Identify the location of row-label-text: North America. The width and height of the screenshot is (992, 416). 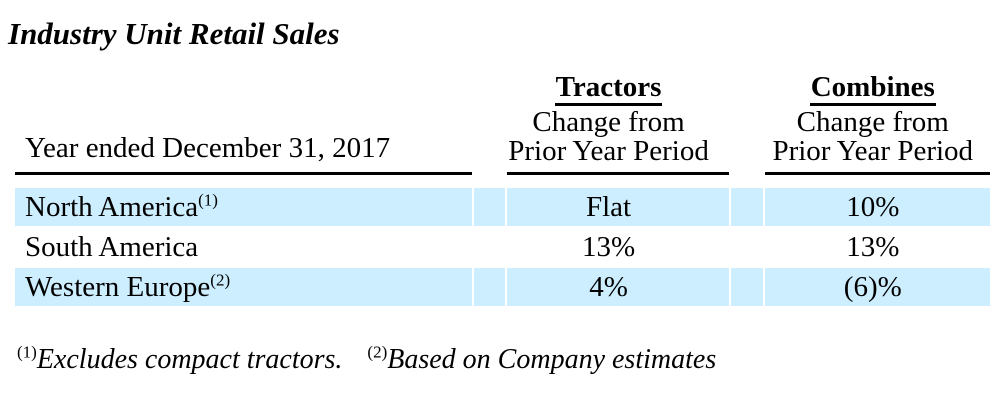
(112, 206).